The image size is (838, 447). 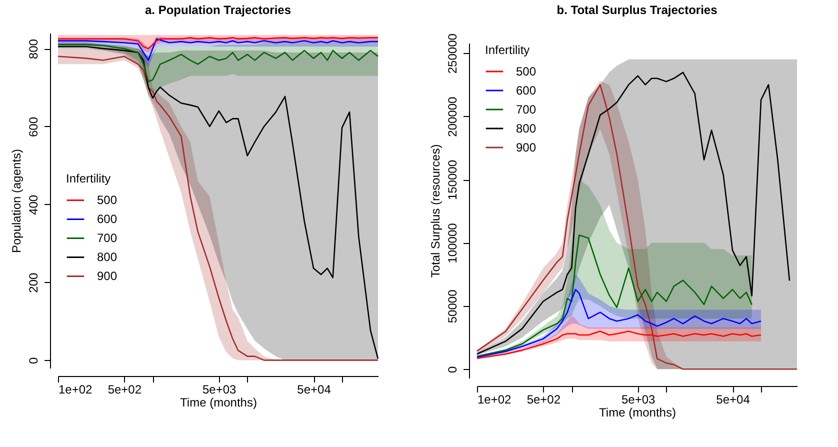 What do you see at coordinates (453, 243) in the screenshot?
I see `y-tick-label: 100000` at bounding box center [453, 243].